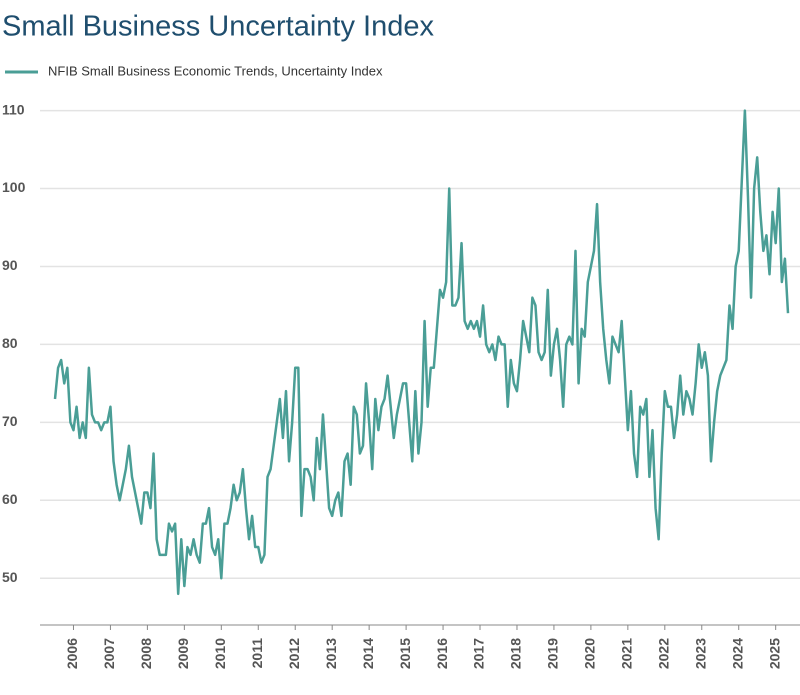  Describe the element at coordinates (479, 653) in the screenshot. I see `x-tick-label: 2017` at that location.